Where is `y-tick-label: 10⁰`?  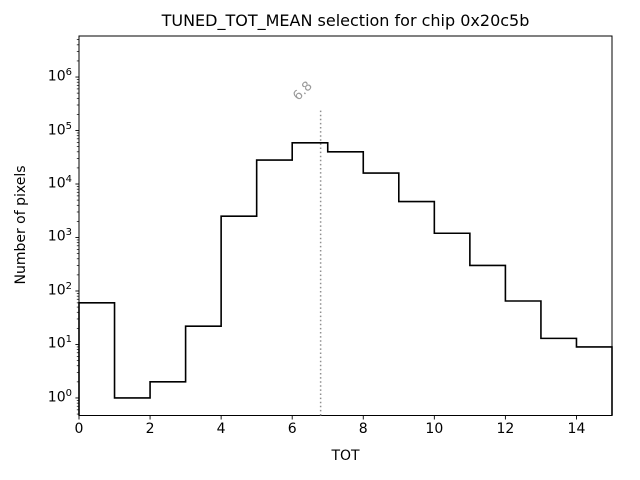 y-tick-label: 10⁰ is located at coordinates (59, 396).